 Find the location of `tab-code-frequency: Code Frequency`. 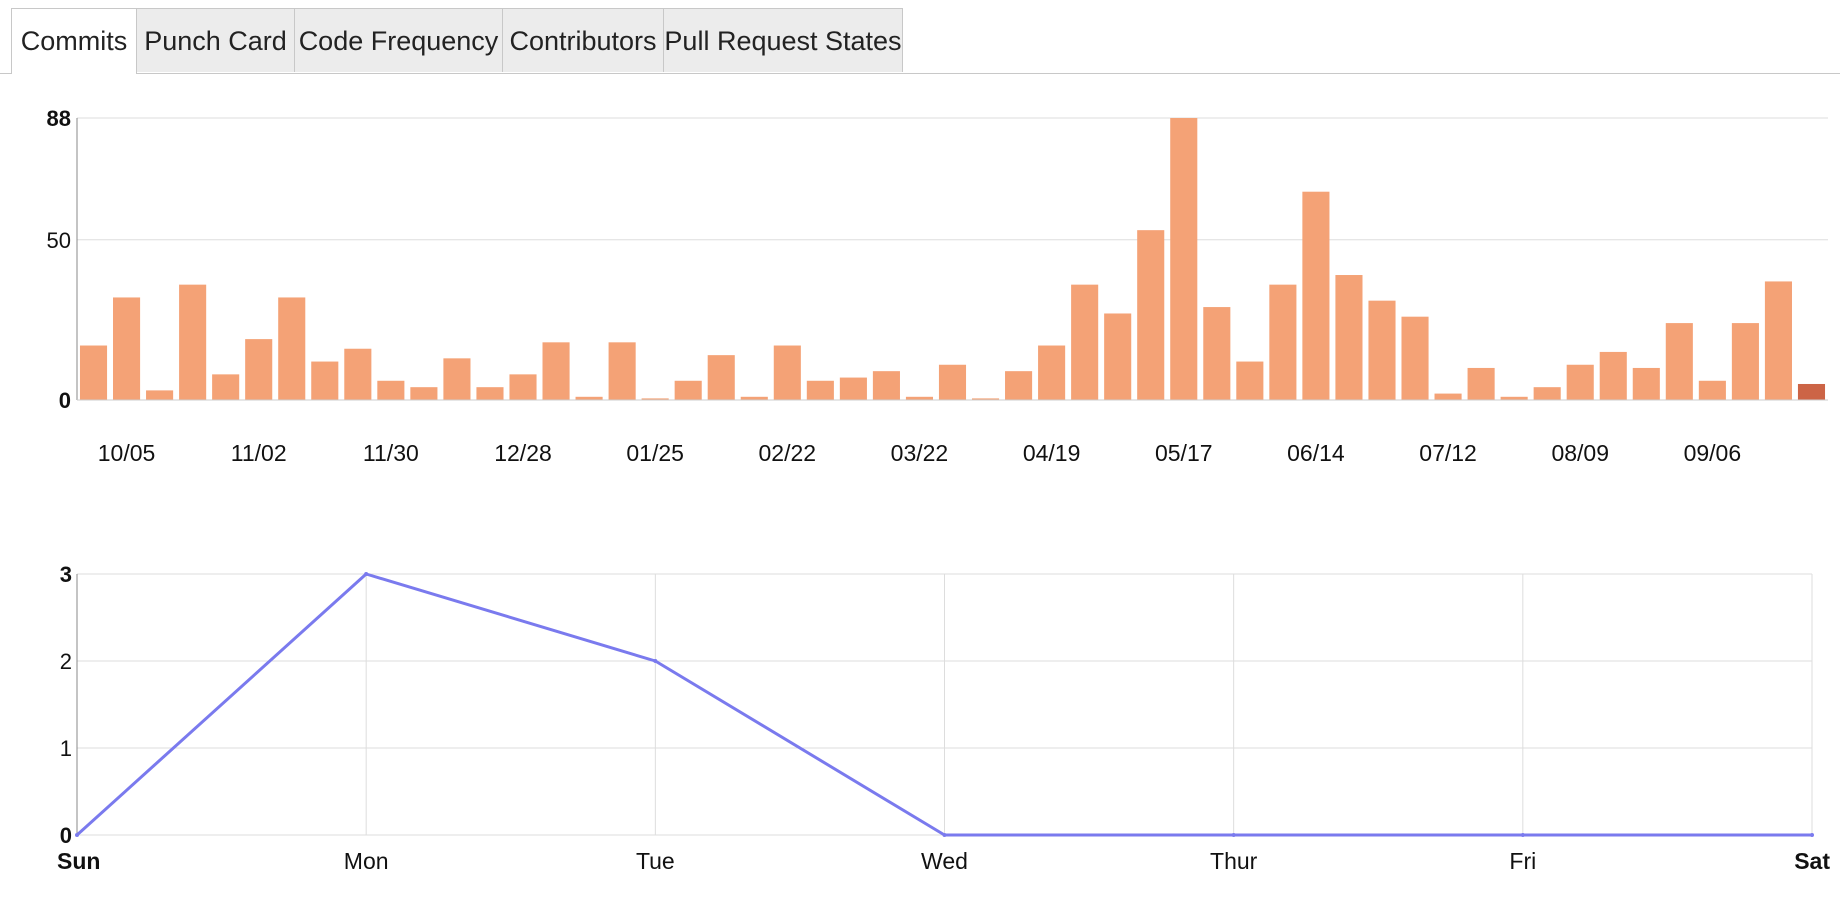

tab-code-frequency: Code Frequency is located at coordinates (398, 40).